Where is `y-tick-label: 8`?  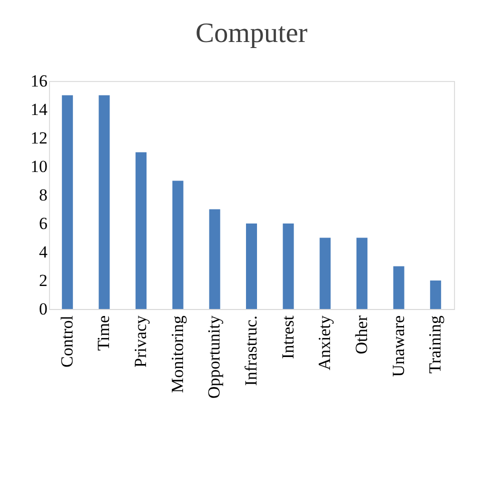 y-tick-label: 8 is located at coordinates (43, 195).